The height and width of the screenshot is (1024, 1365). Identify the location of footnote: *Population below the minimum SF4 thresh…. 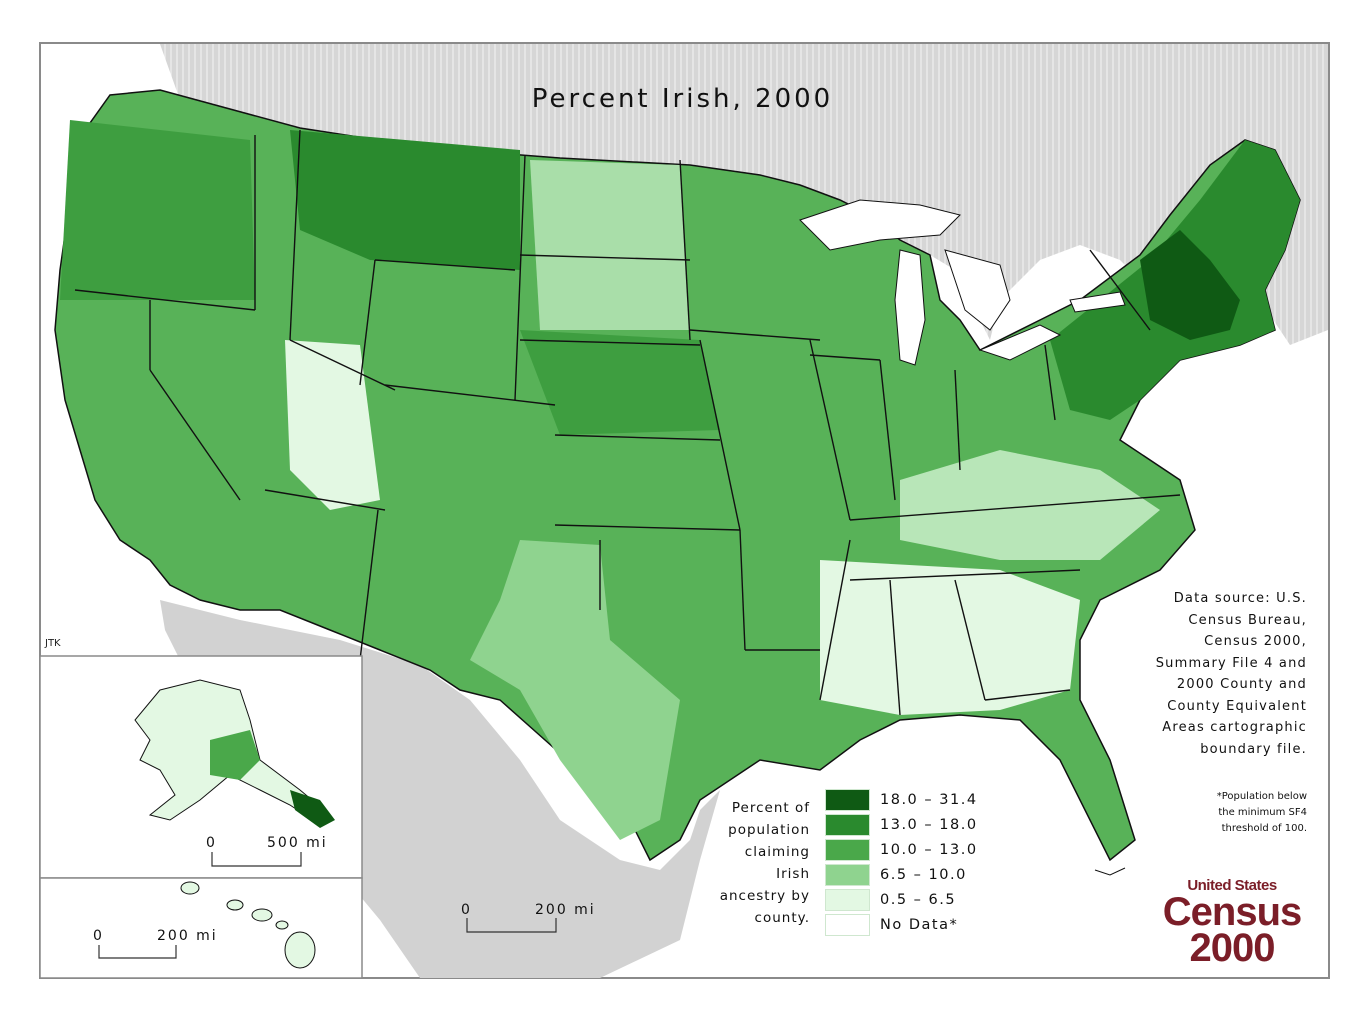
(1207, 813).